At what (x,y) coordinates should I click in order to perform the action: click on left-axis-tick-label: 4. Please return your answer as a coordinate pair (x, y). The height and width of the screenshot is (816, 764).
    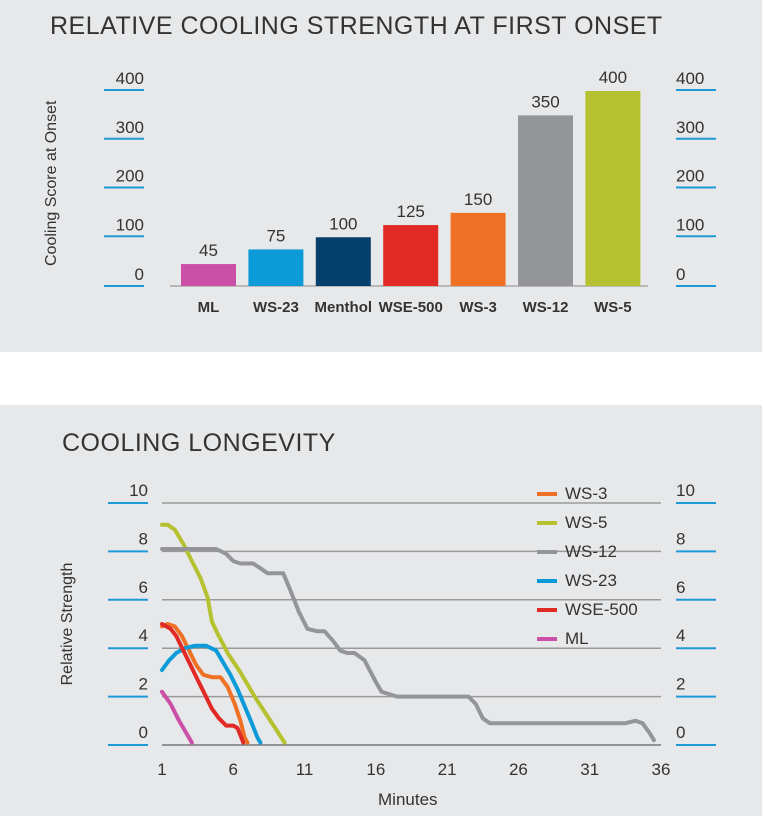
    Looking at the image, I should click on (143, 635).